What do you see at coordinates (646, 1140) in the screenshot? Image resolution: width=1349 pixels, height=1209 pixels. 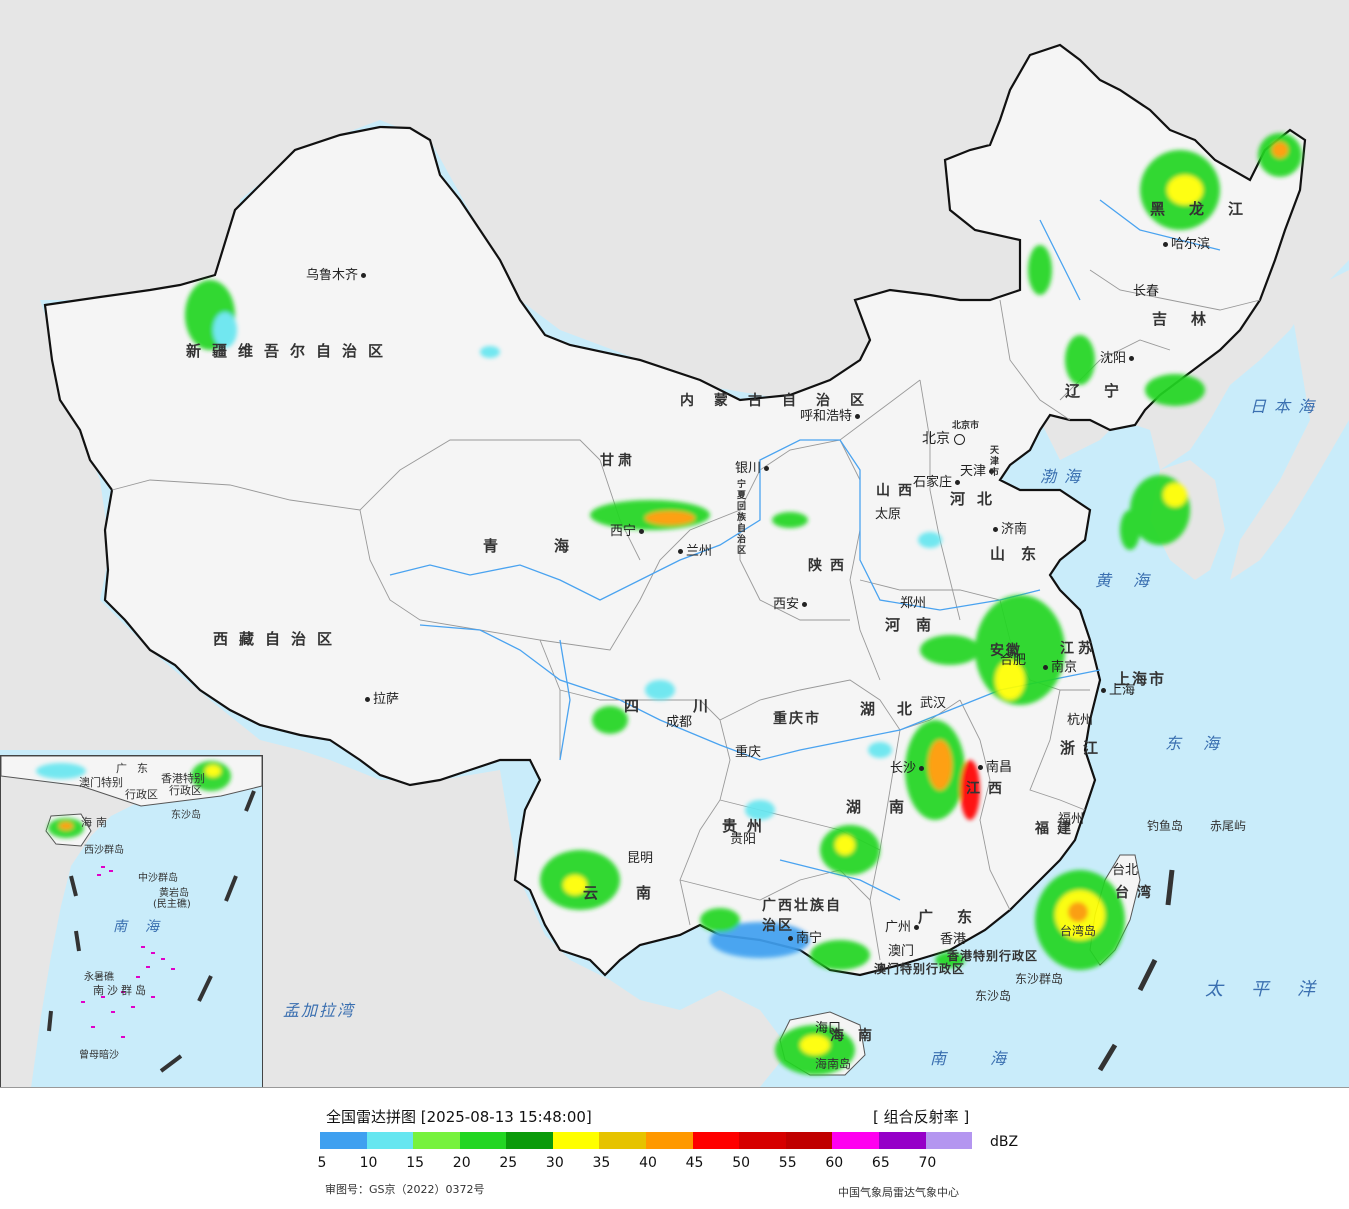 I see `legend-color-bar` at bounding box center [646, 1140].